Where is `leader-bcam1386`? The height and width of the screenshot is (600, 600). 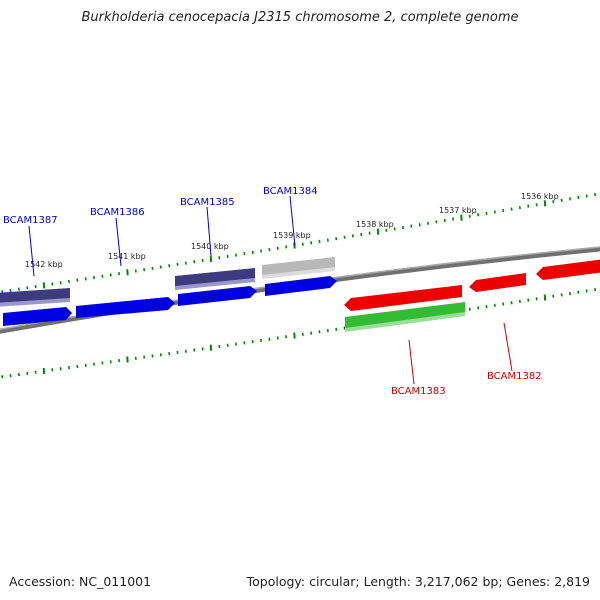 leader-bcam1386 is located at coordinates (118, 242).